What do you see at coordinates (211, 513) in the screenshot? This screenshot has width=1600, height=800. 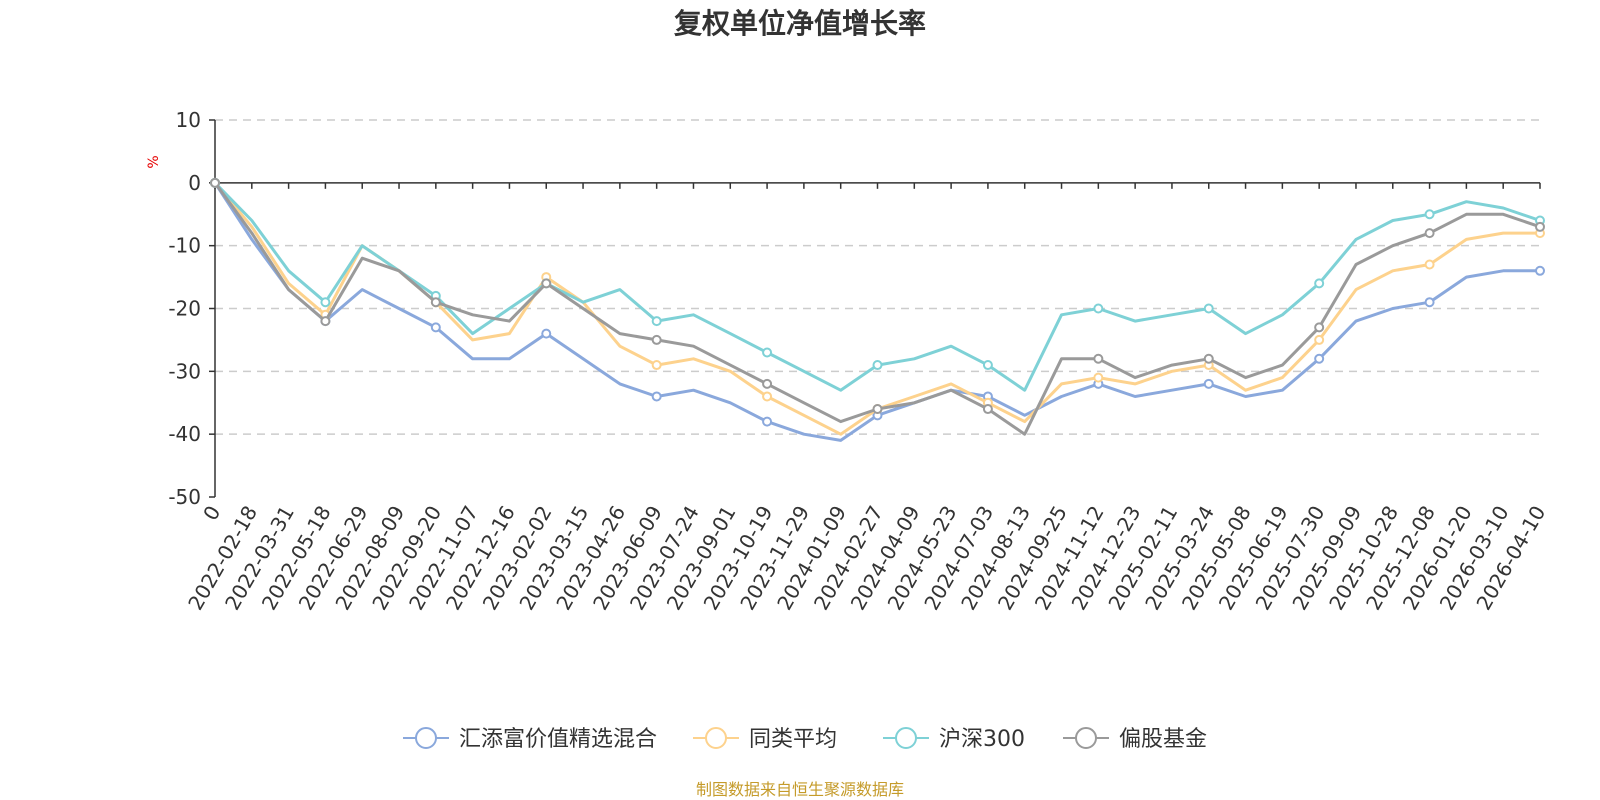 I see `x-tick-label: 0` at bounding box center [211, 513].